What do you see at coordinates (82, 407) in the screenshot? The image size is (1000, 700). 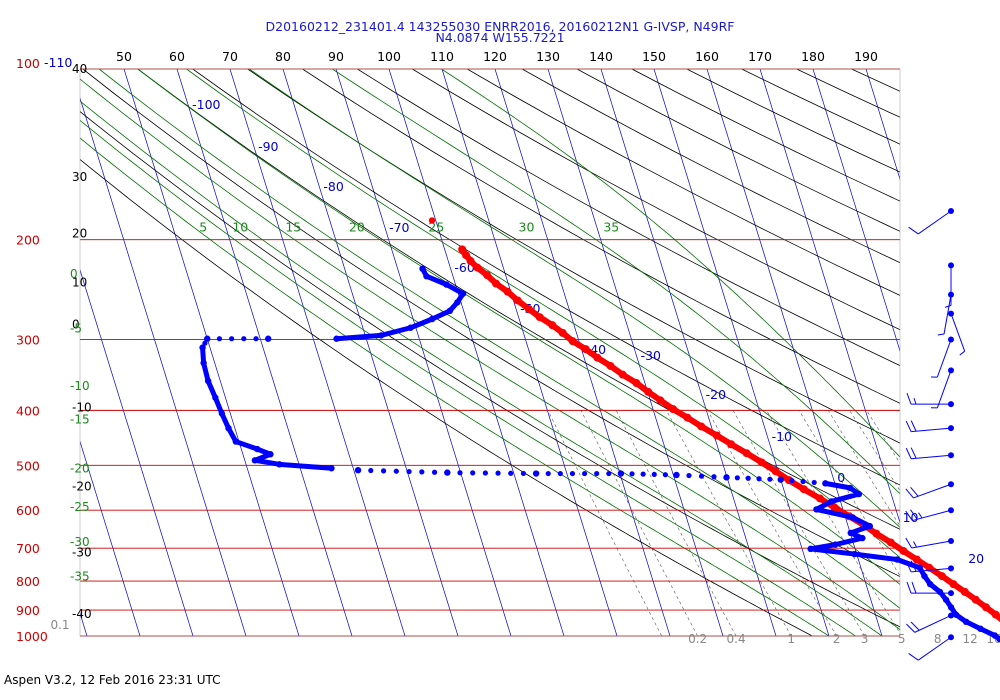 I see `altitude-tick-label: -10` at bounding box center [82, 407].